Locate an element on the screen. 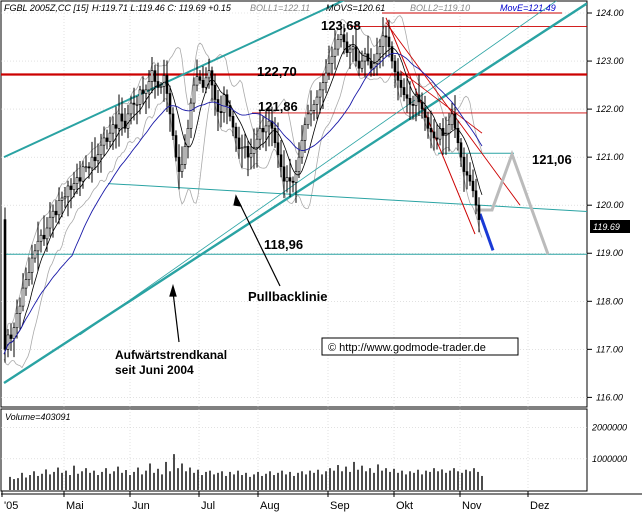  price-tick-label: 116.00 is located at coordinates (609, 397).